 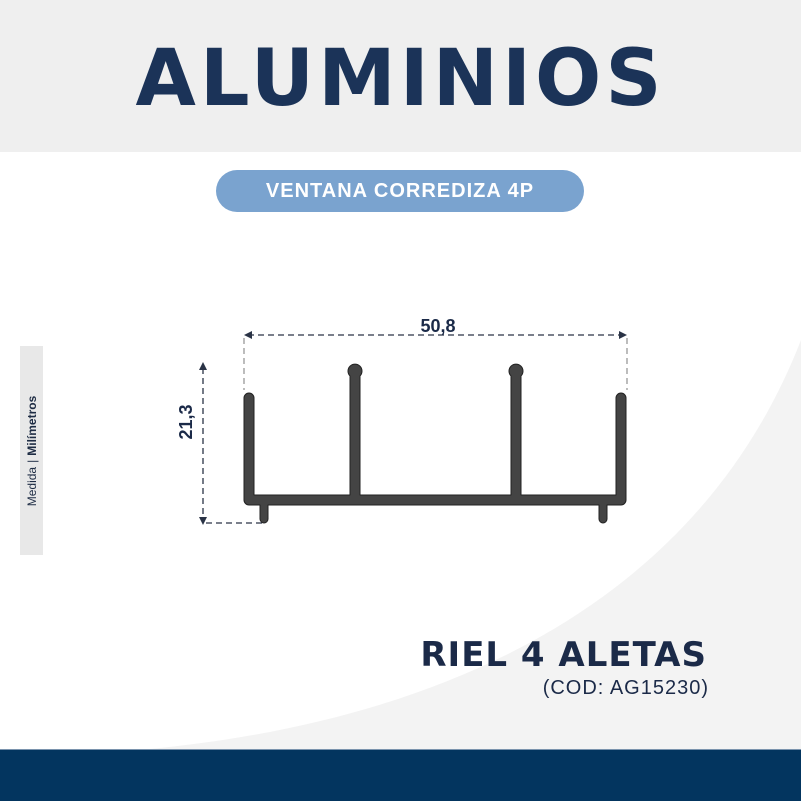 What do you see at coordinates (400, 775) in the screenshot?
I see `footer-band` at bounding box center [400, 775].